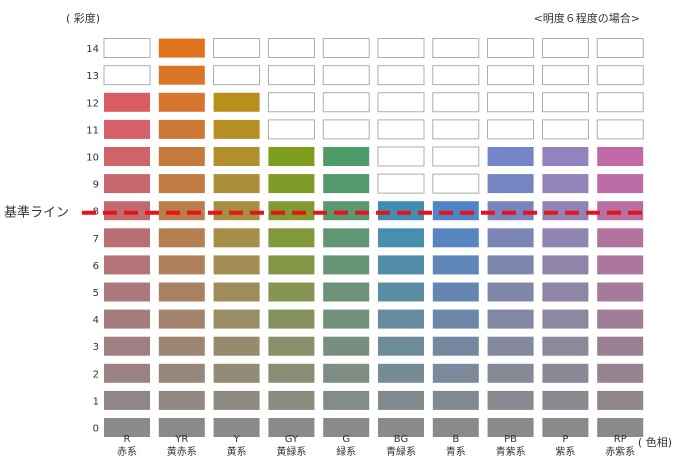 The image size is (683, 462). Describe the element at coordinates (655, 442) in the screenshot. I see `x-axis-title: ( 色相)` at that location.